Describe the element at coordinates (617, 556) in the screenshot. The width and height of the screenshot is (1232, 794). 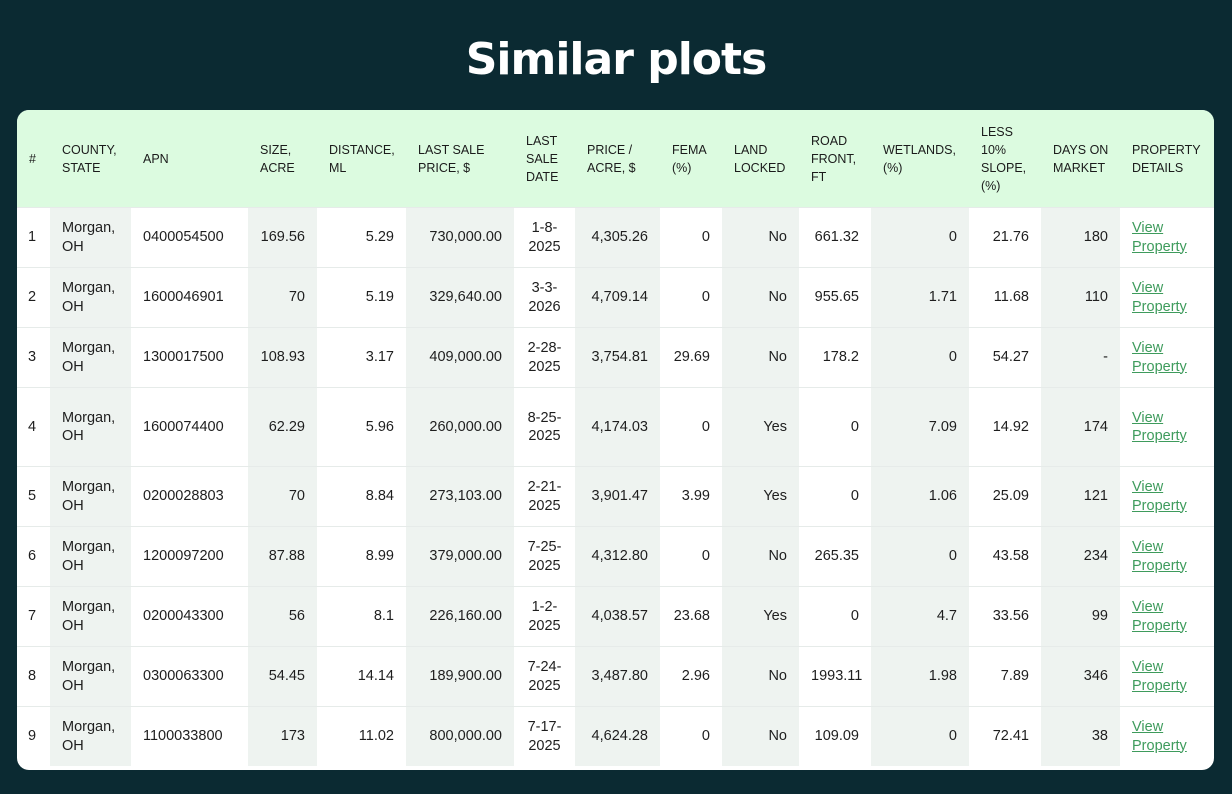
I see `cell-price-per-acre: 4,312.80` at that location.